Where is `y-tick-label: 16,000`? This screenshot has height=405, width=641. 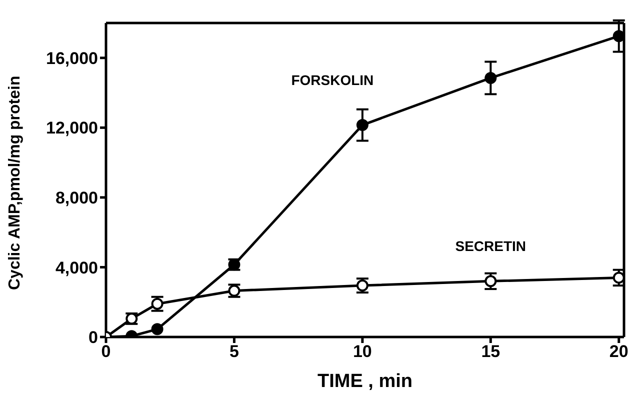
y-tick-label: 16,000 is located at coordinates (72, 58).